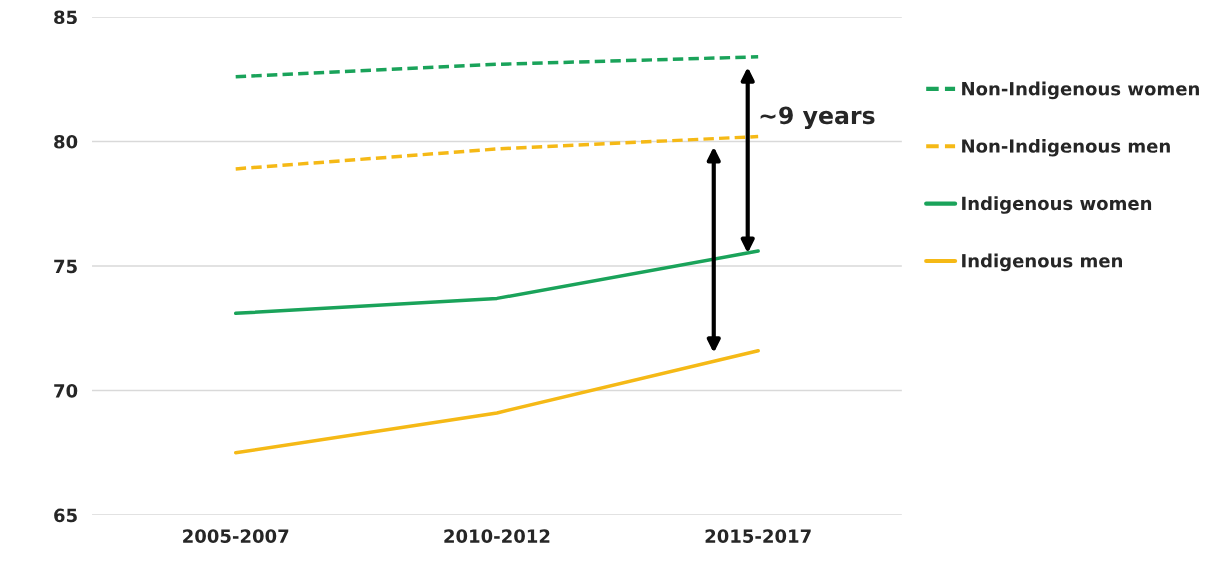  I want to click on x-tick-label: 2010-2012, so click(497, 536).